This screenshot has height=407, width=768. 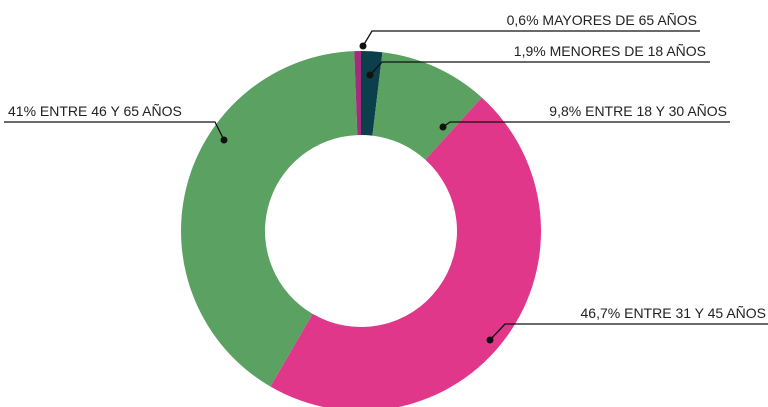 I want to click on slice-label: 0,6% MAYORES DE 65 AÑOS, so click(x=602, y=20).